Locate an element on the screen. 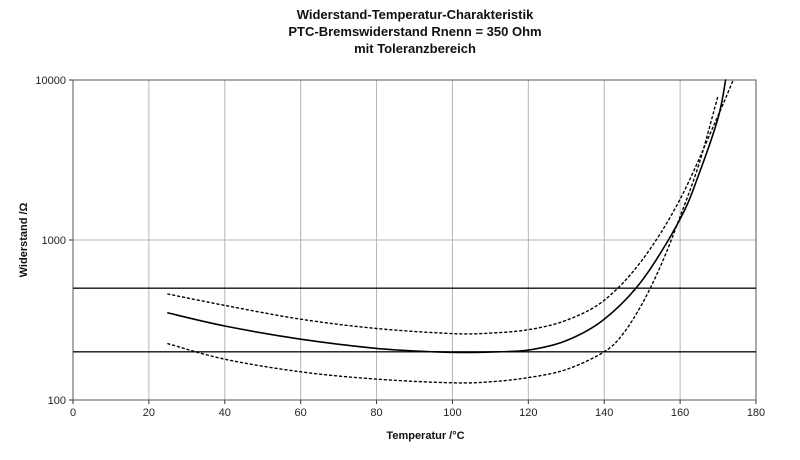 The width and height of the screenshot is (800, 460). x-tick-label: 0 is located at coordinates (73, 413).